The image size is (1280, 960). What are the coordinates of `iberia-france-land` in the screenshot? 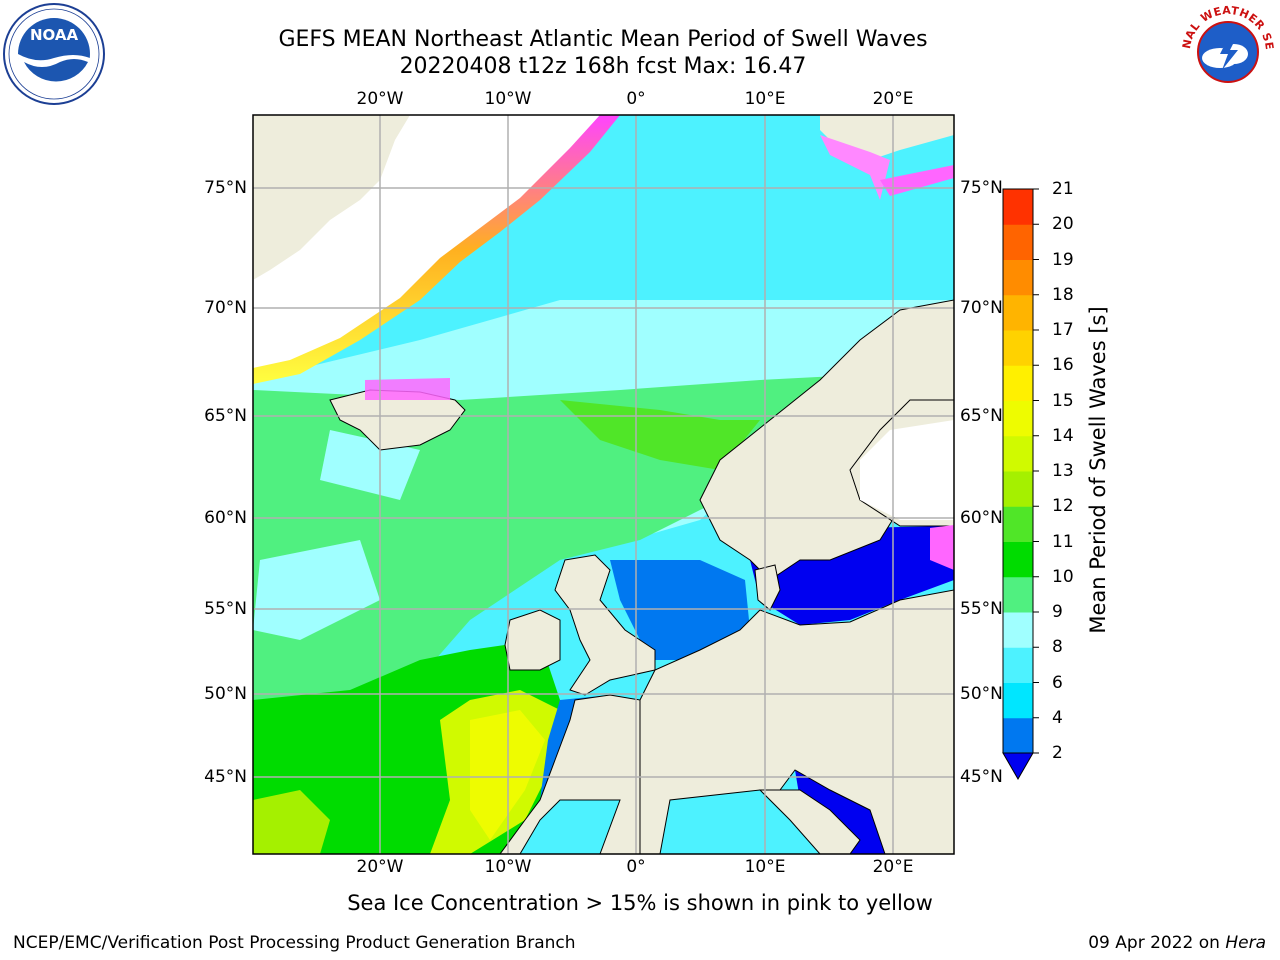 It's located at (570, 774).